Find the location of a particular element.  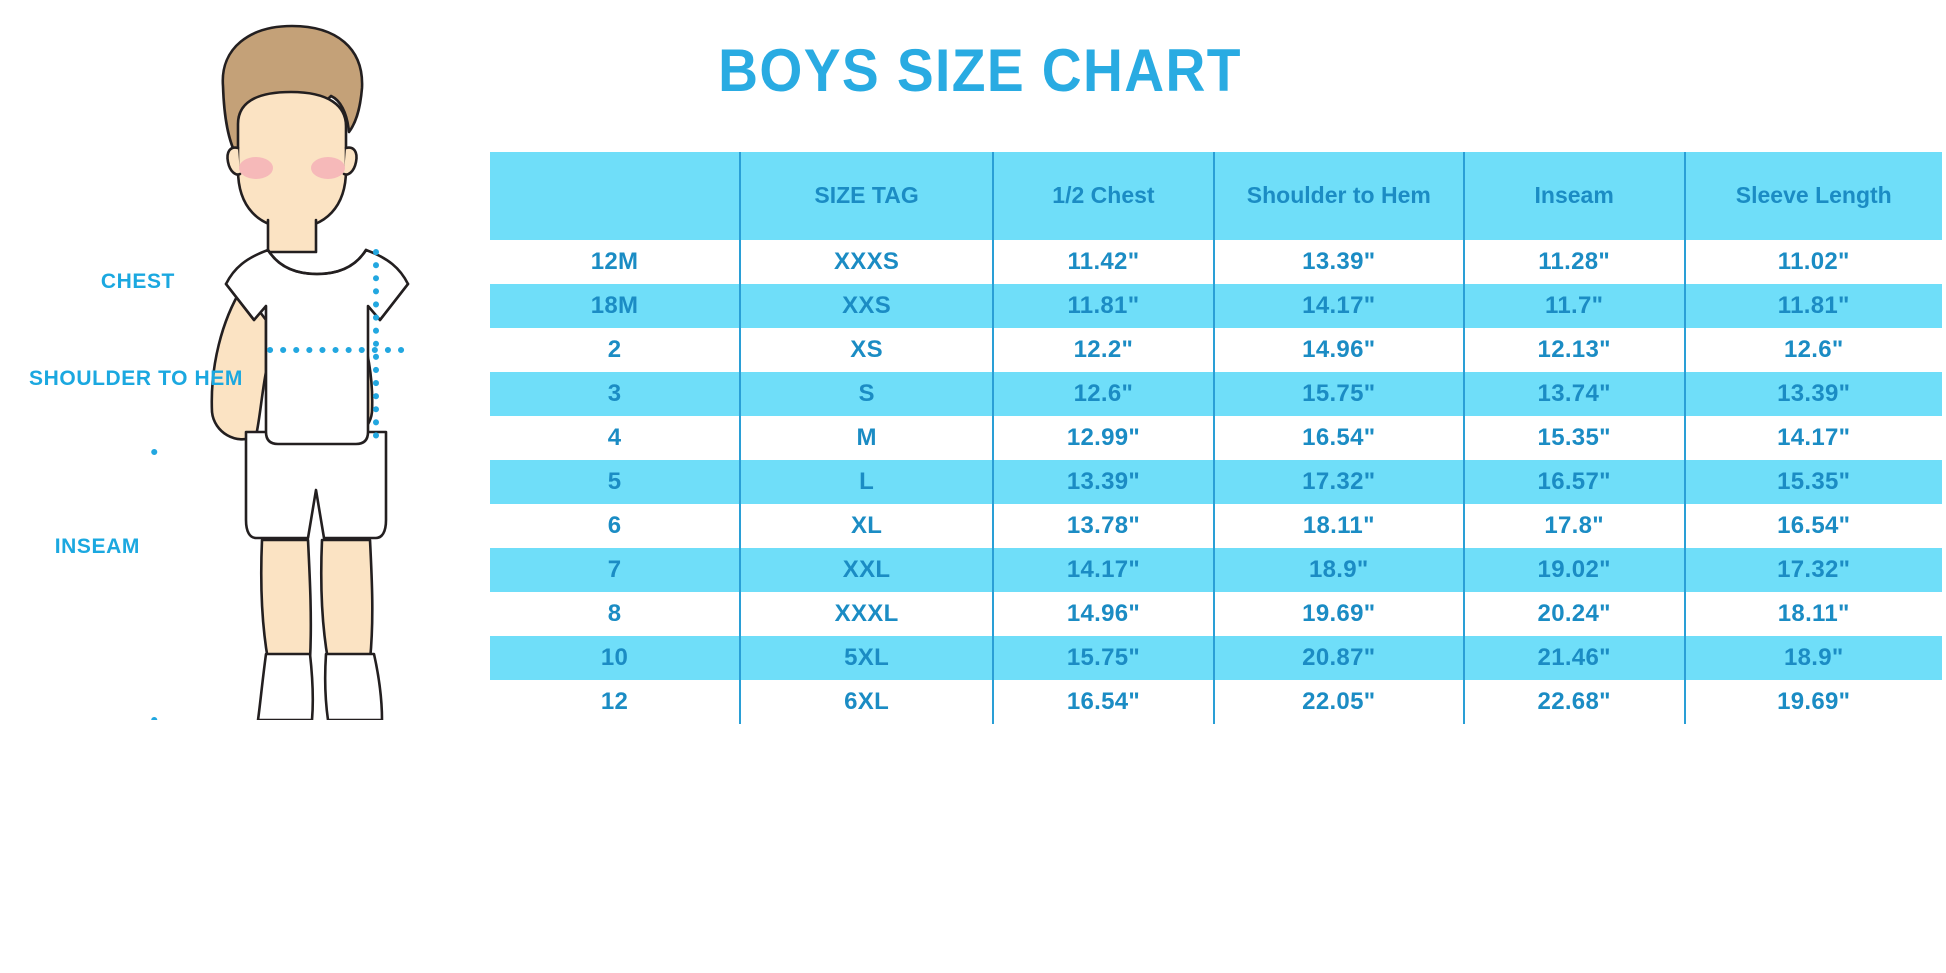

cell-sleeve-length: 18.11" is located at coordinates (1812, 614).